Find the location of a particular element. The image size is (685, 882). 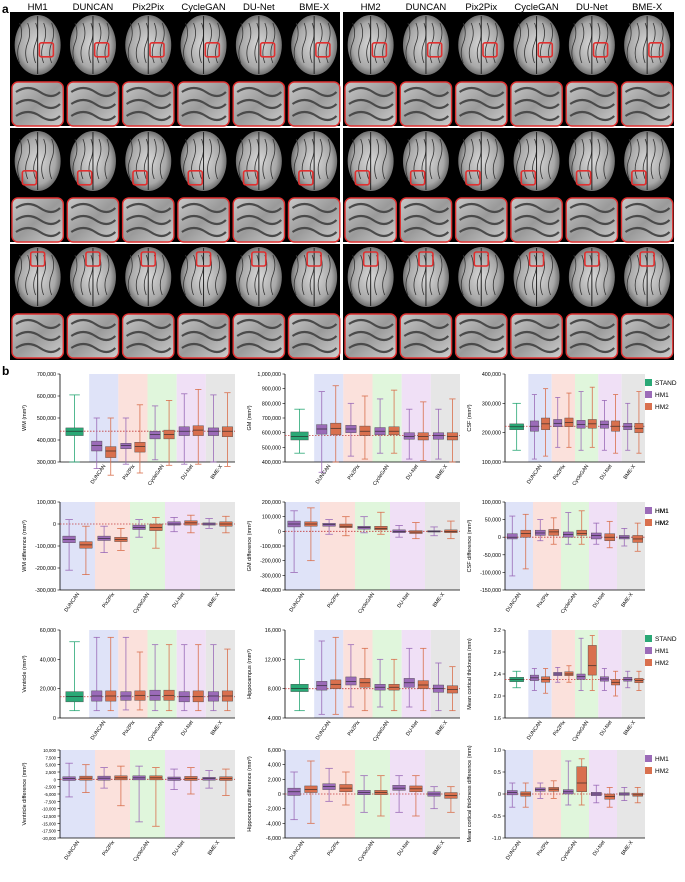

y-tick-label: -17,500 is located at coordinates (49, 831).